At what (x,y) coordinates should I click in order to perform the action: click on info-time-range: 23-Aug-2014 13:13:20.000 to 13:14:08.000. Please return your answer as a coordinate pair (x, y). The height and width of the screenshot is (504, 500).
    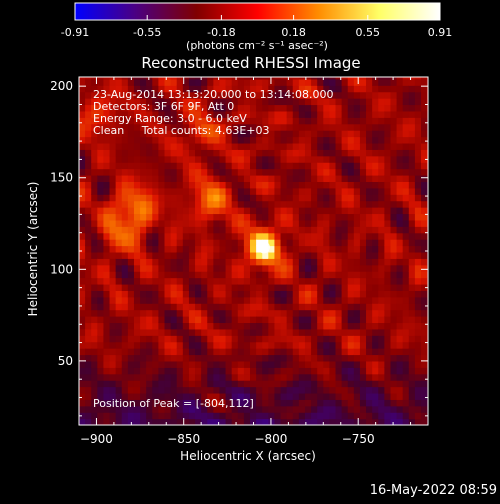
    Looking at the image, I should click on (213, 94).